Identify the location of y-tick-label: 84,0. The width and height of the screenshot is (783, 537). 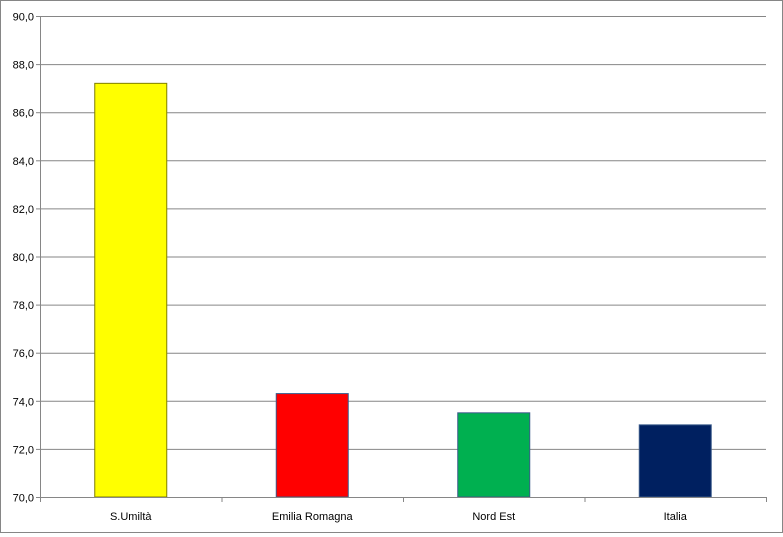
(23, 162).